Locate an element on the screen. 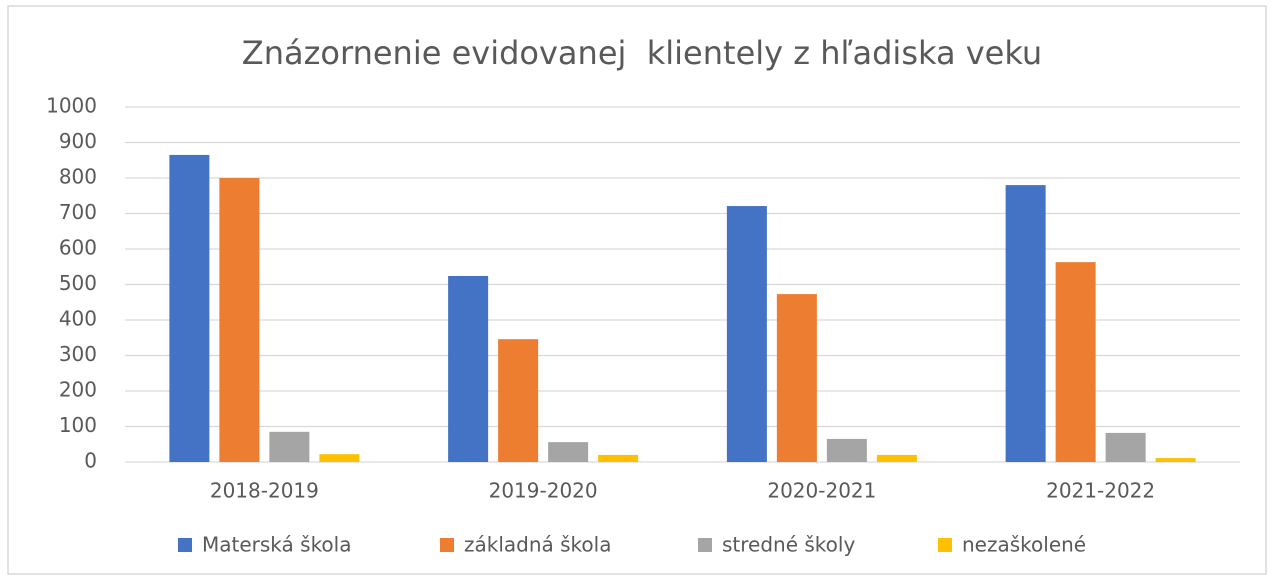  y-tick-label: 800 is located at coordinates (78, 177).